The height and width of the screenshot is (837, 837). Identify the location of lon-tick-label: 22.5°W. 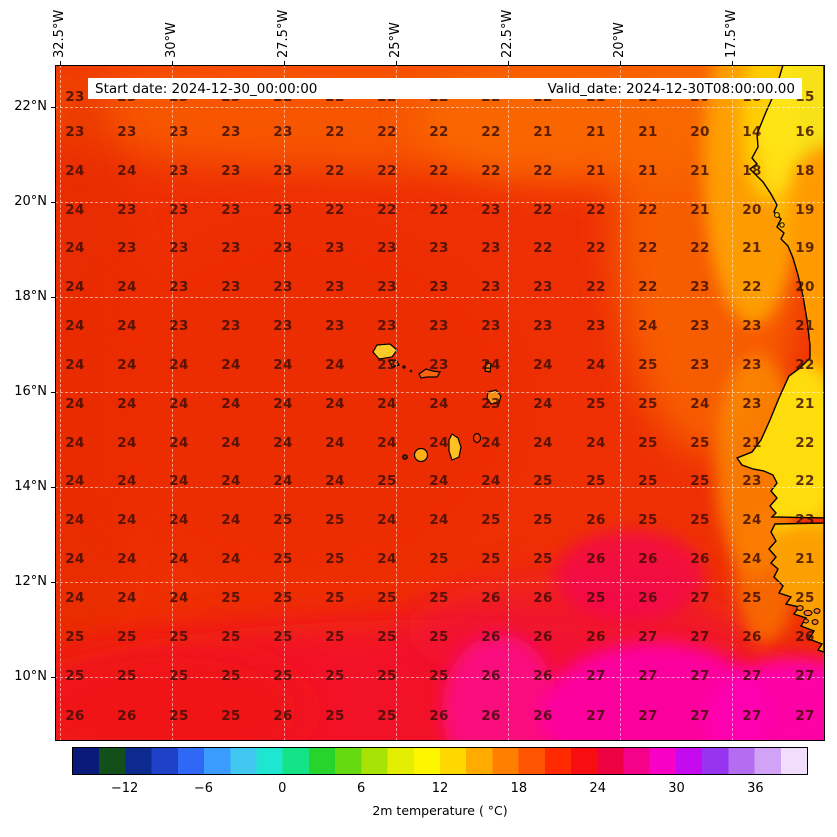
(507, 33).